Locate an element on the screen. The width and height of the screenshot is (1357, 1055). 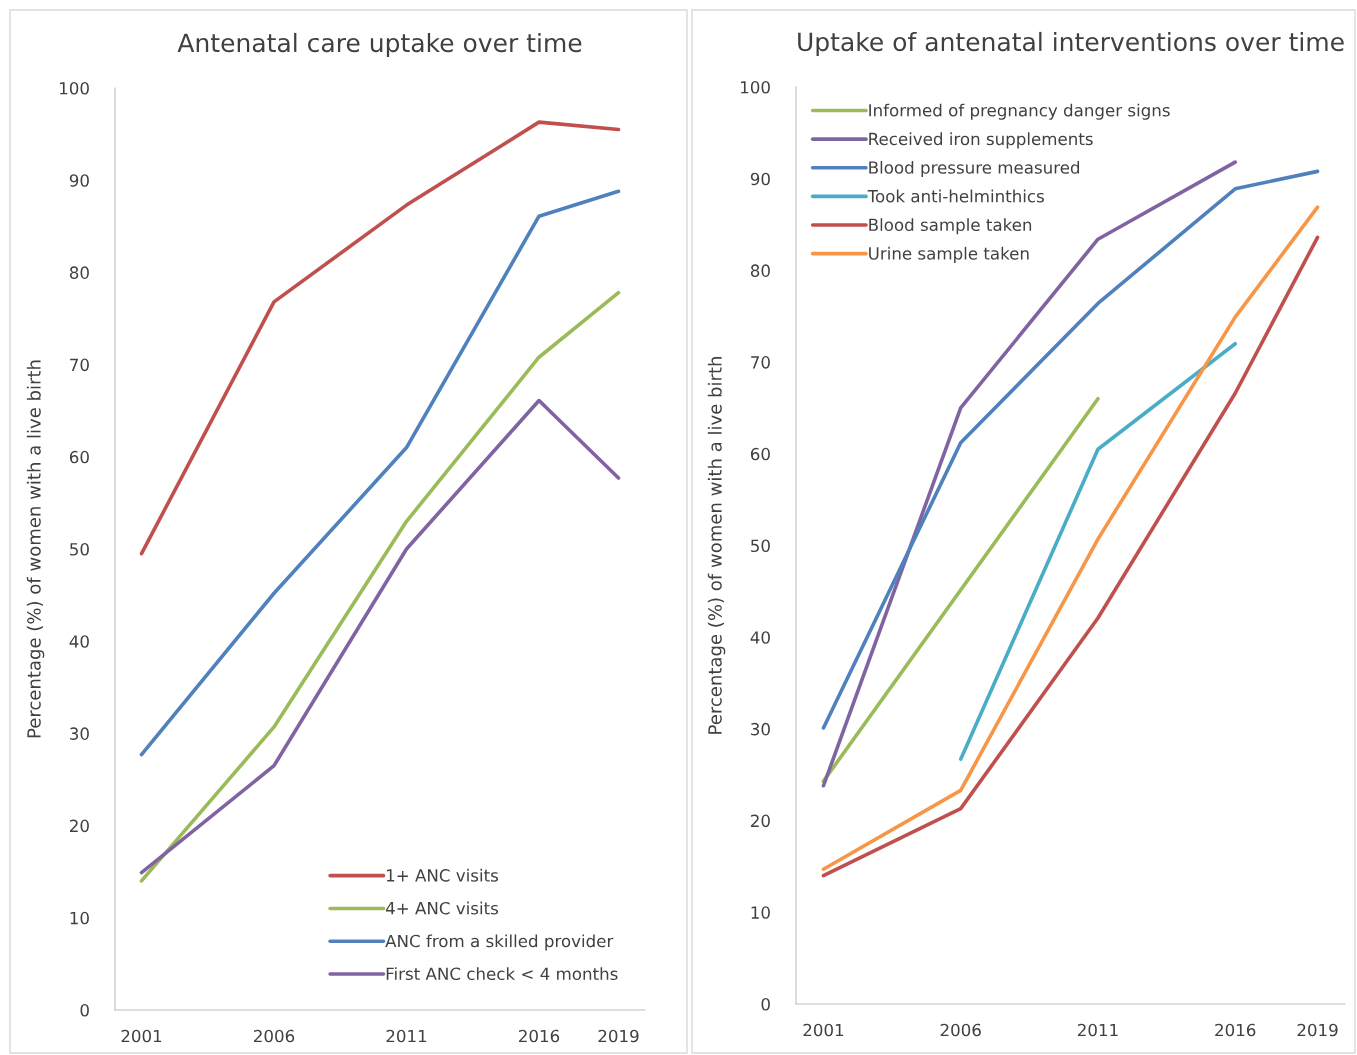
legend-label: Urine sample taken is located at coordinates (949, 254).